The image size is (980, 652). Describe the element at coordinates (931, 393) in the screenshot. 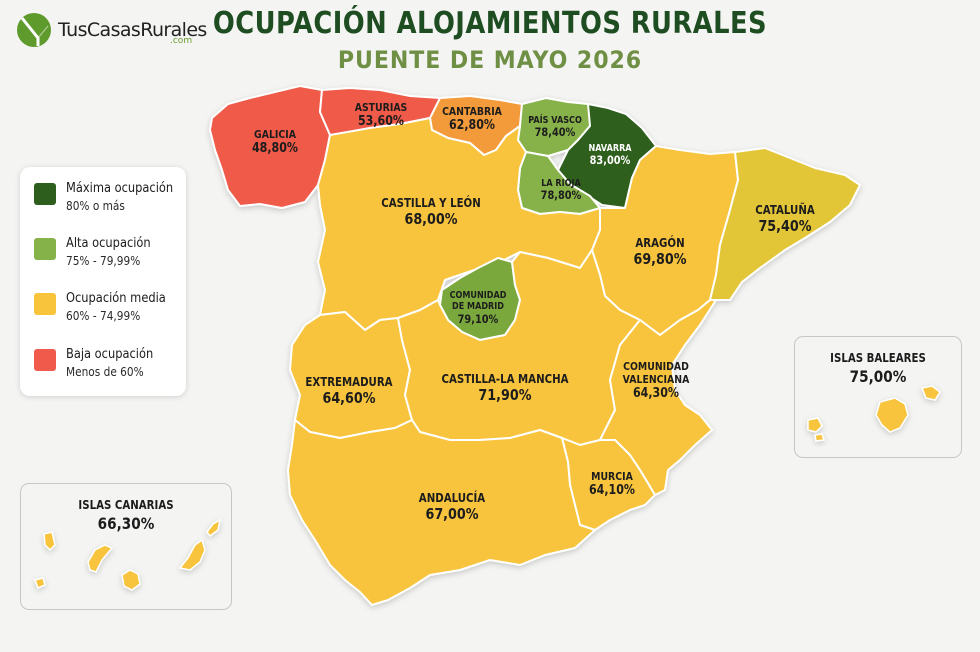

I see `island-menorca` at that location.